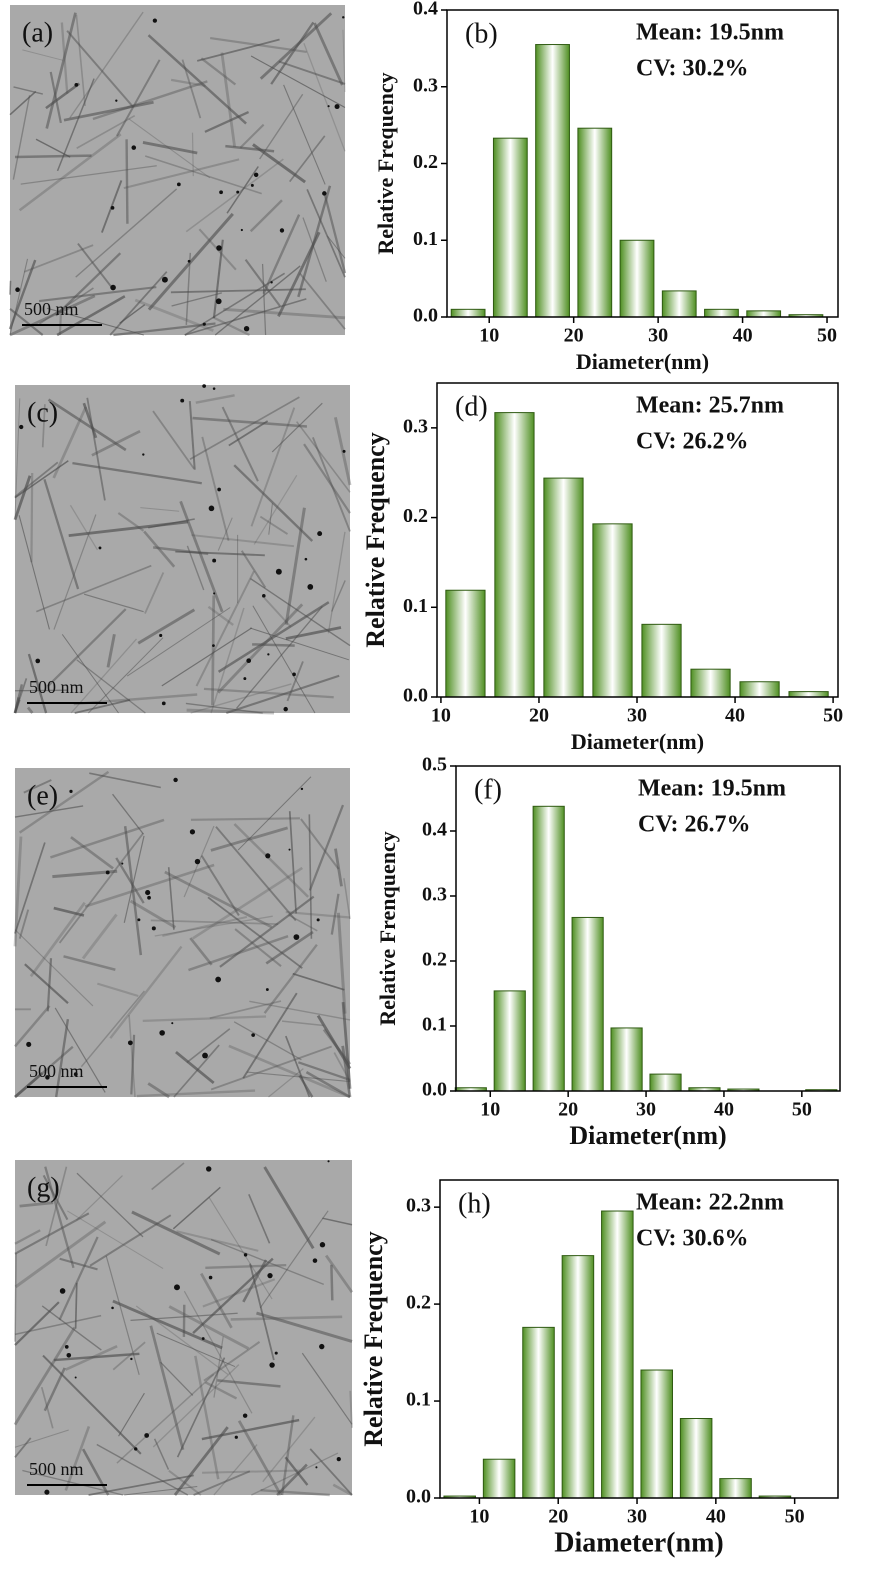 This screenshot has height=1590, width=871. I want to click on y-tick-label: 0.3, so click(418, 1206).